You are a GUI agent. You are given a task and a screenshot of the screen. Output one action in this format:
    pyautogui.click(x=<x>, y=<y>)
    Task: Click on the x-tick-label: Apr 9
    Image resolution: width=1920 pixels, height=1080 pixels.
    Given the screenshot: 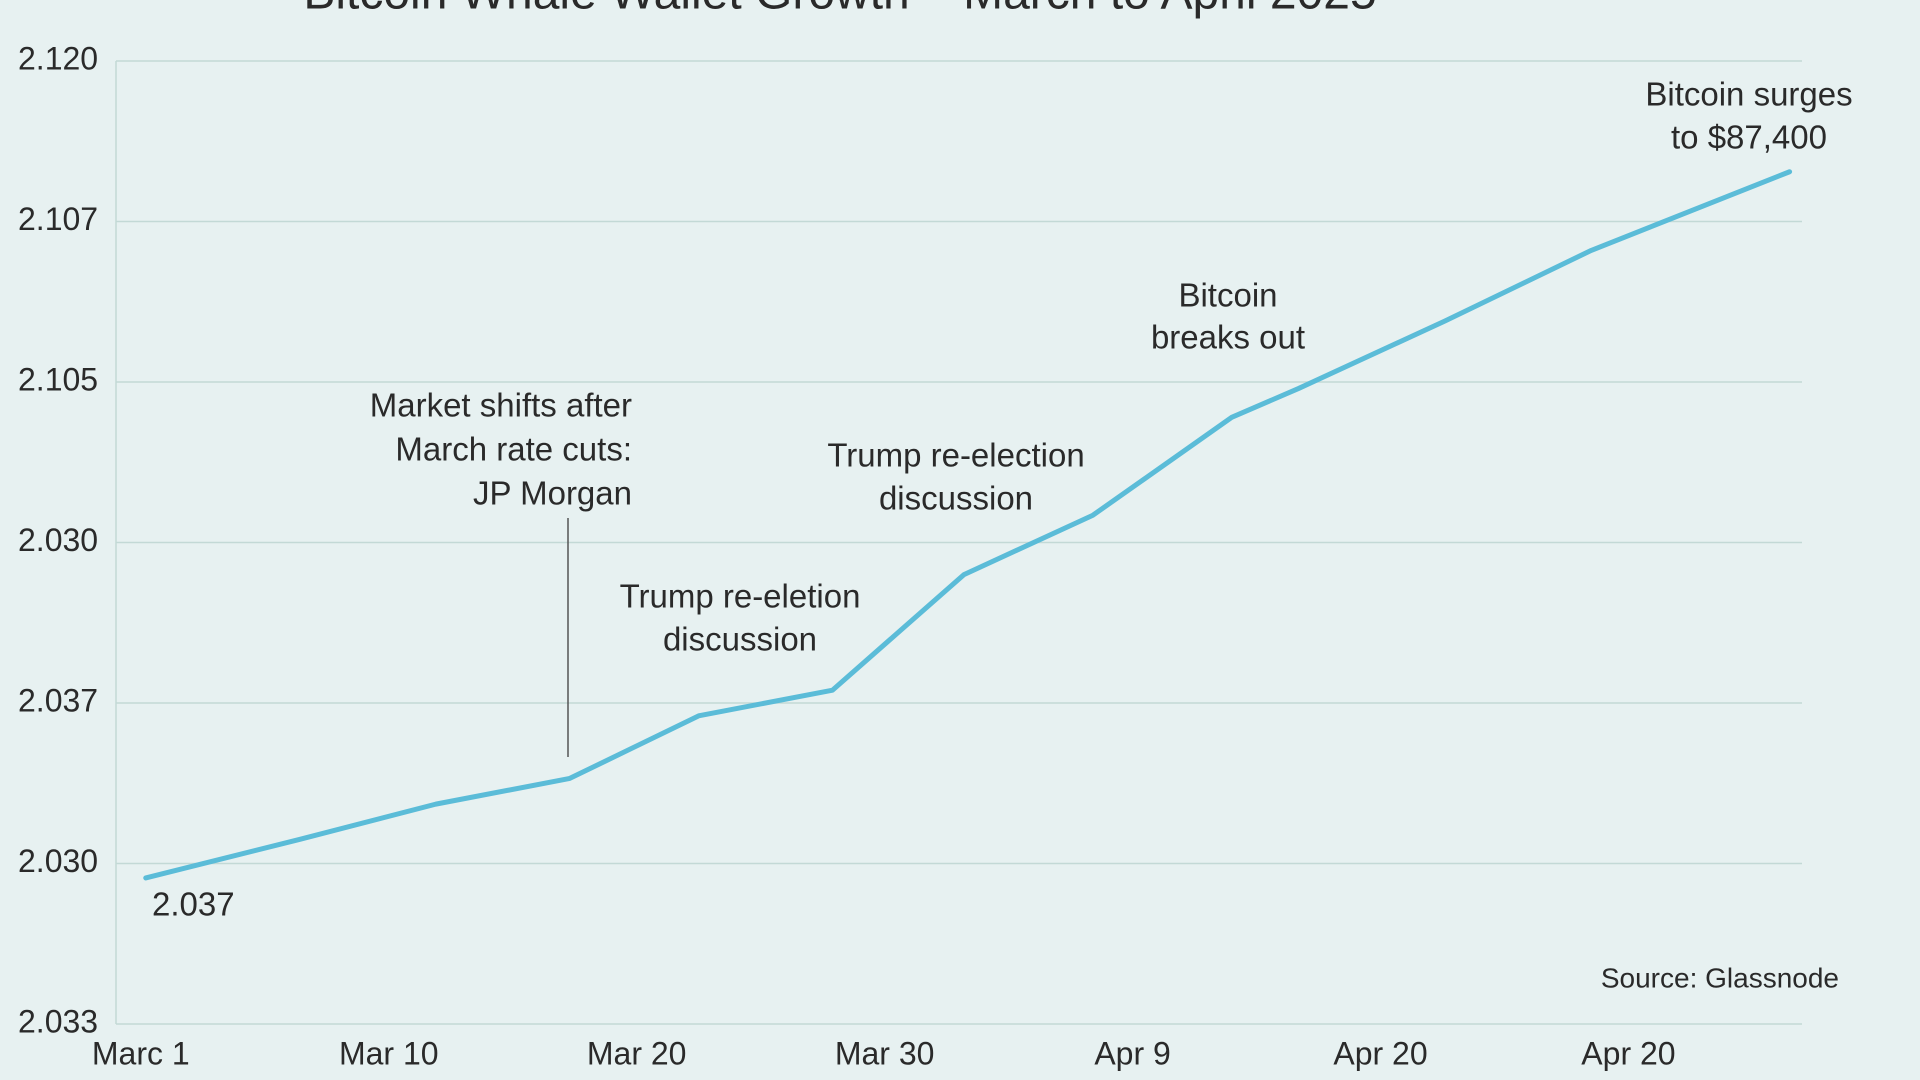 What is the action you would take?
    pyautogui.click(x=1132, y=1053)
    